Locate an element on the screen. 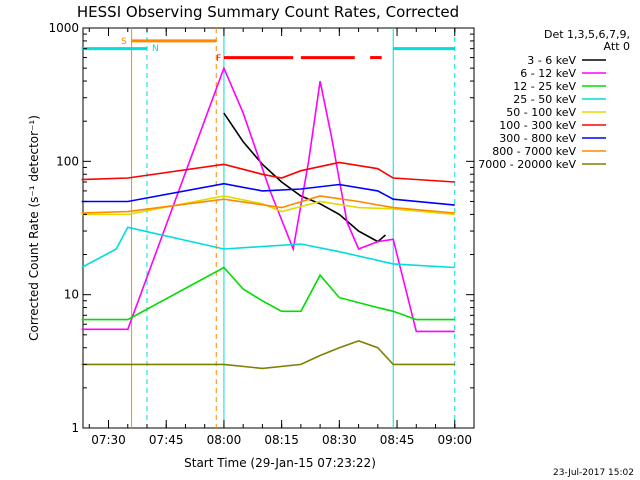 The width and height of the screenshot is (640, 480). legend-label-0: 3 - 6 keV is located at coordinates (551, 60).